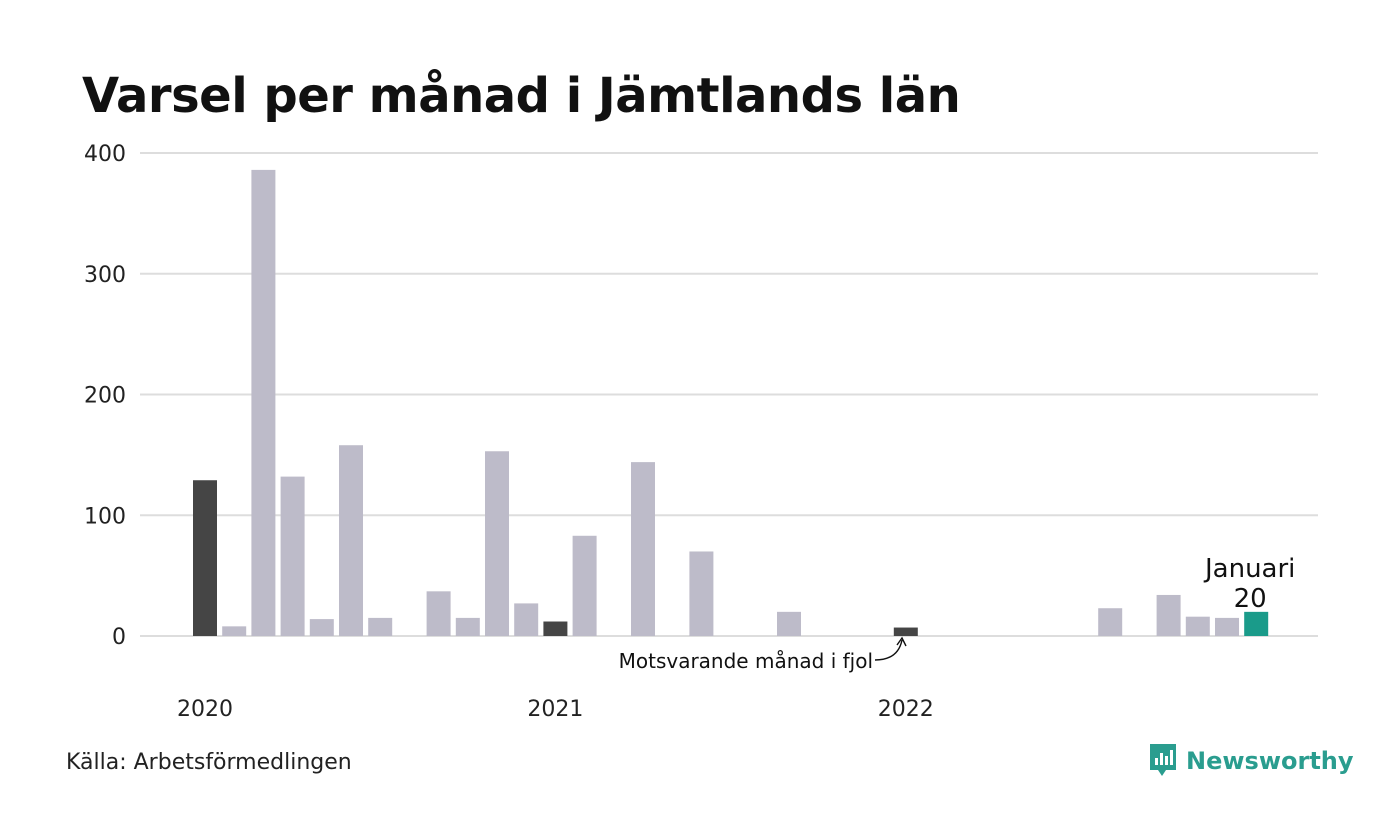 Image resolution: width=1400 pixels, height=840 pixels. I want to click on annotation-arrowhead, so click(901, 641).